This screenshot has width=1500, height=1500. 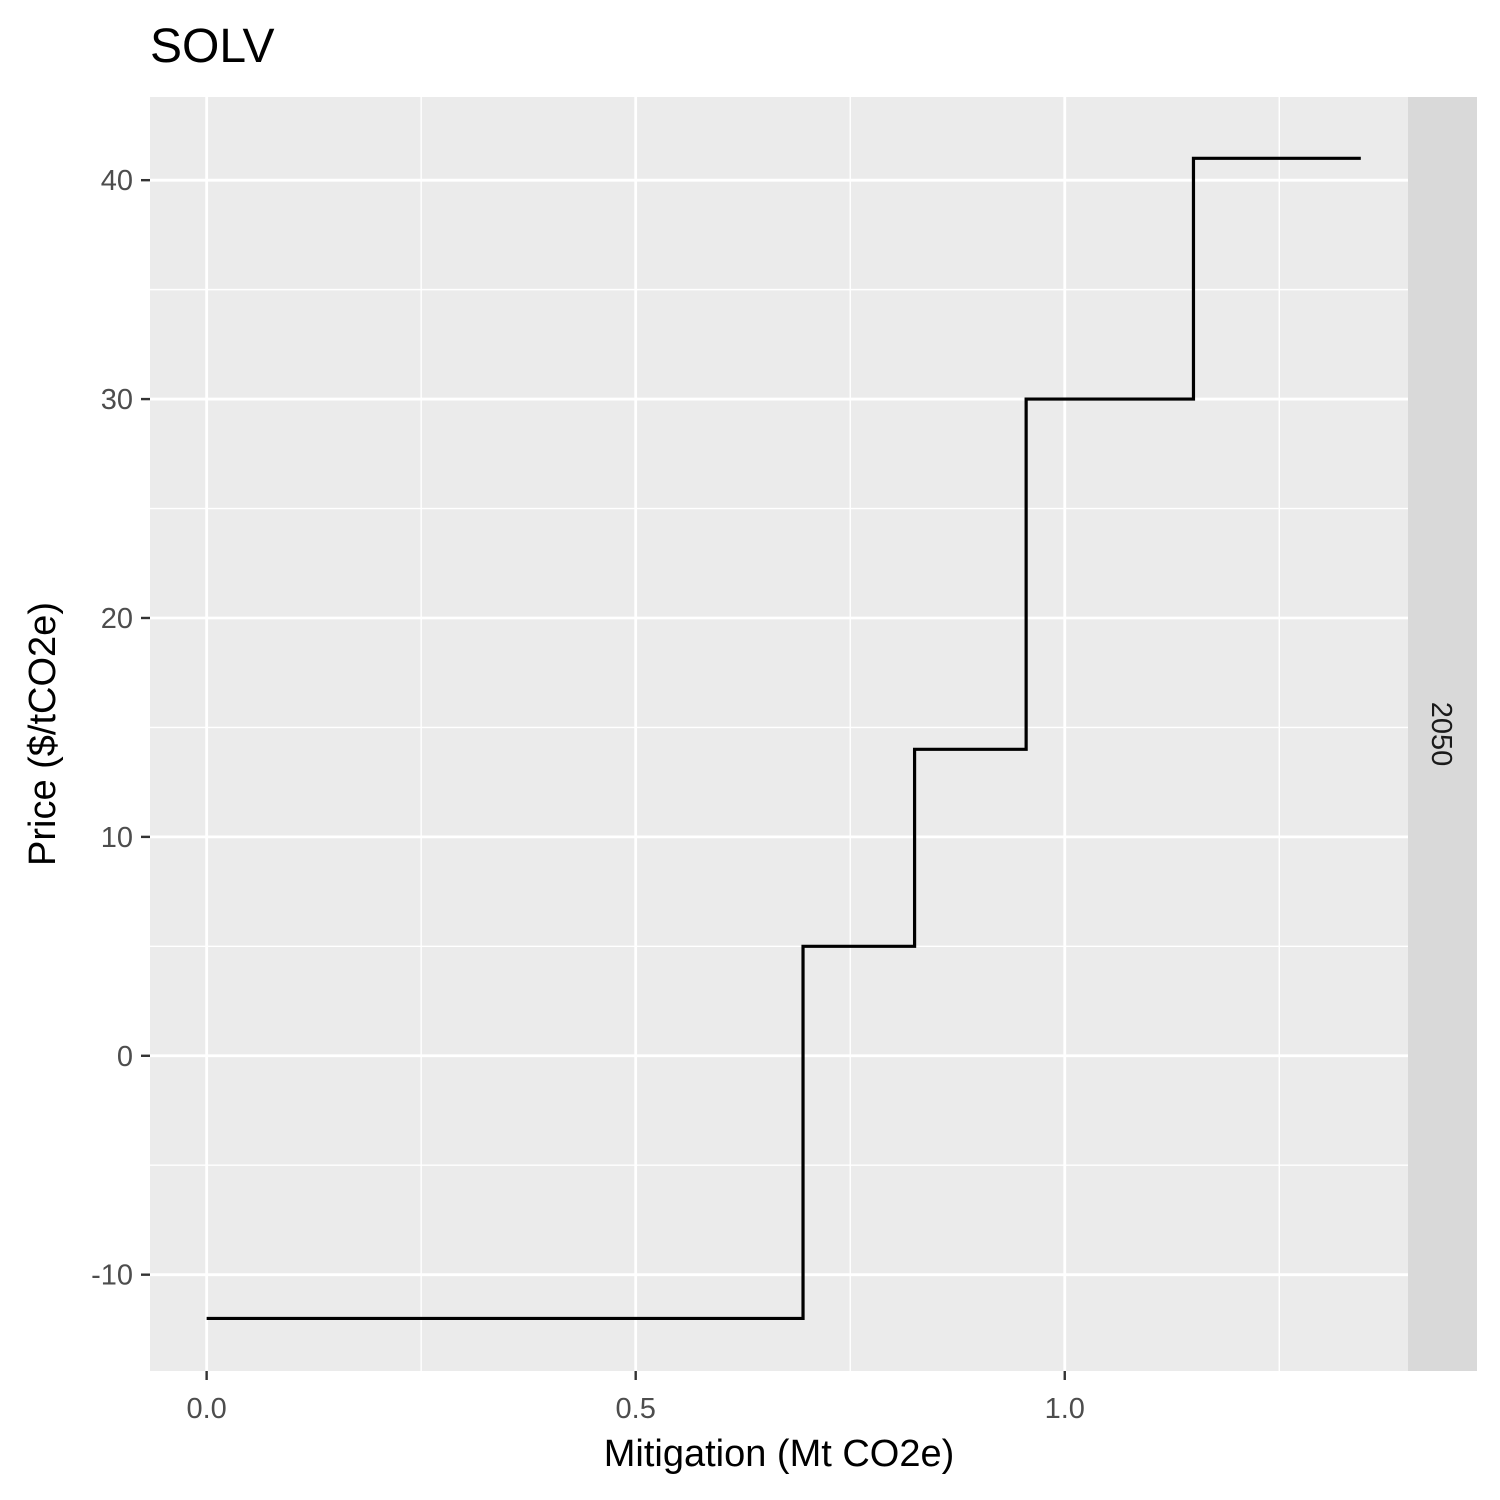 I want to click on facet-strip, so click(x=1442, y=734).